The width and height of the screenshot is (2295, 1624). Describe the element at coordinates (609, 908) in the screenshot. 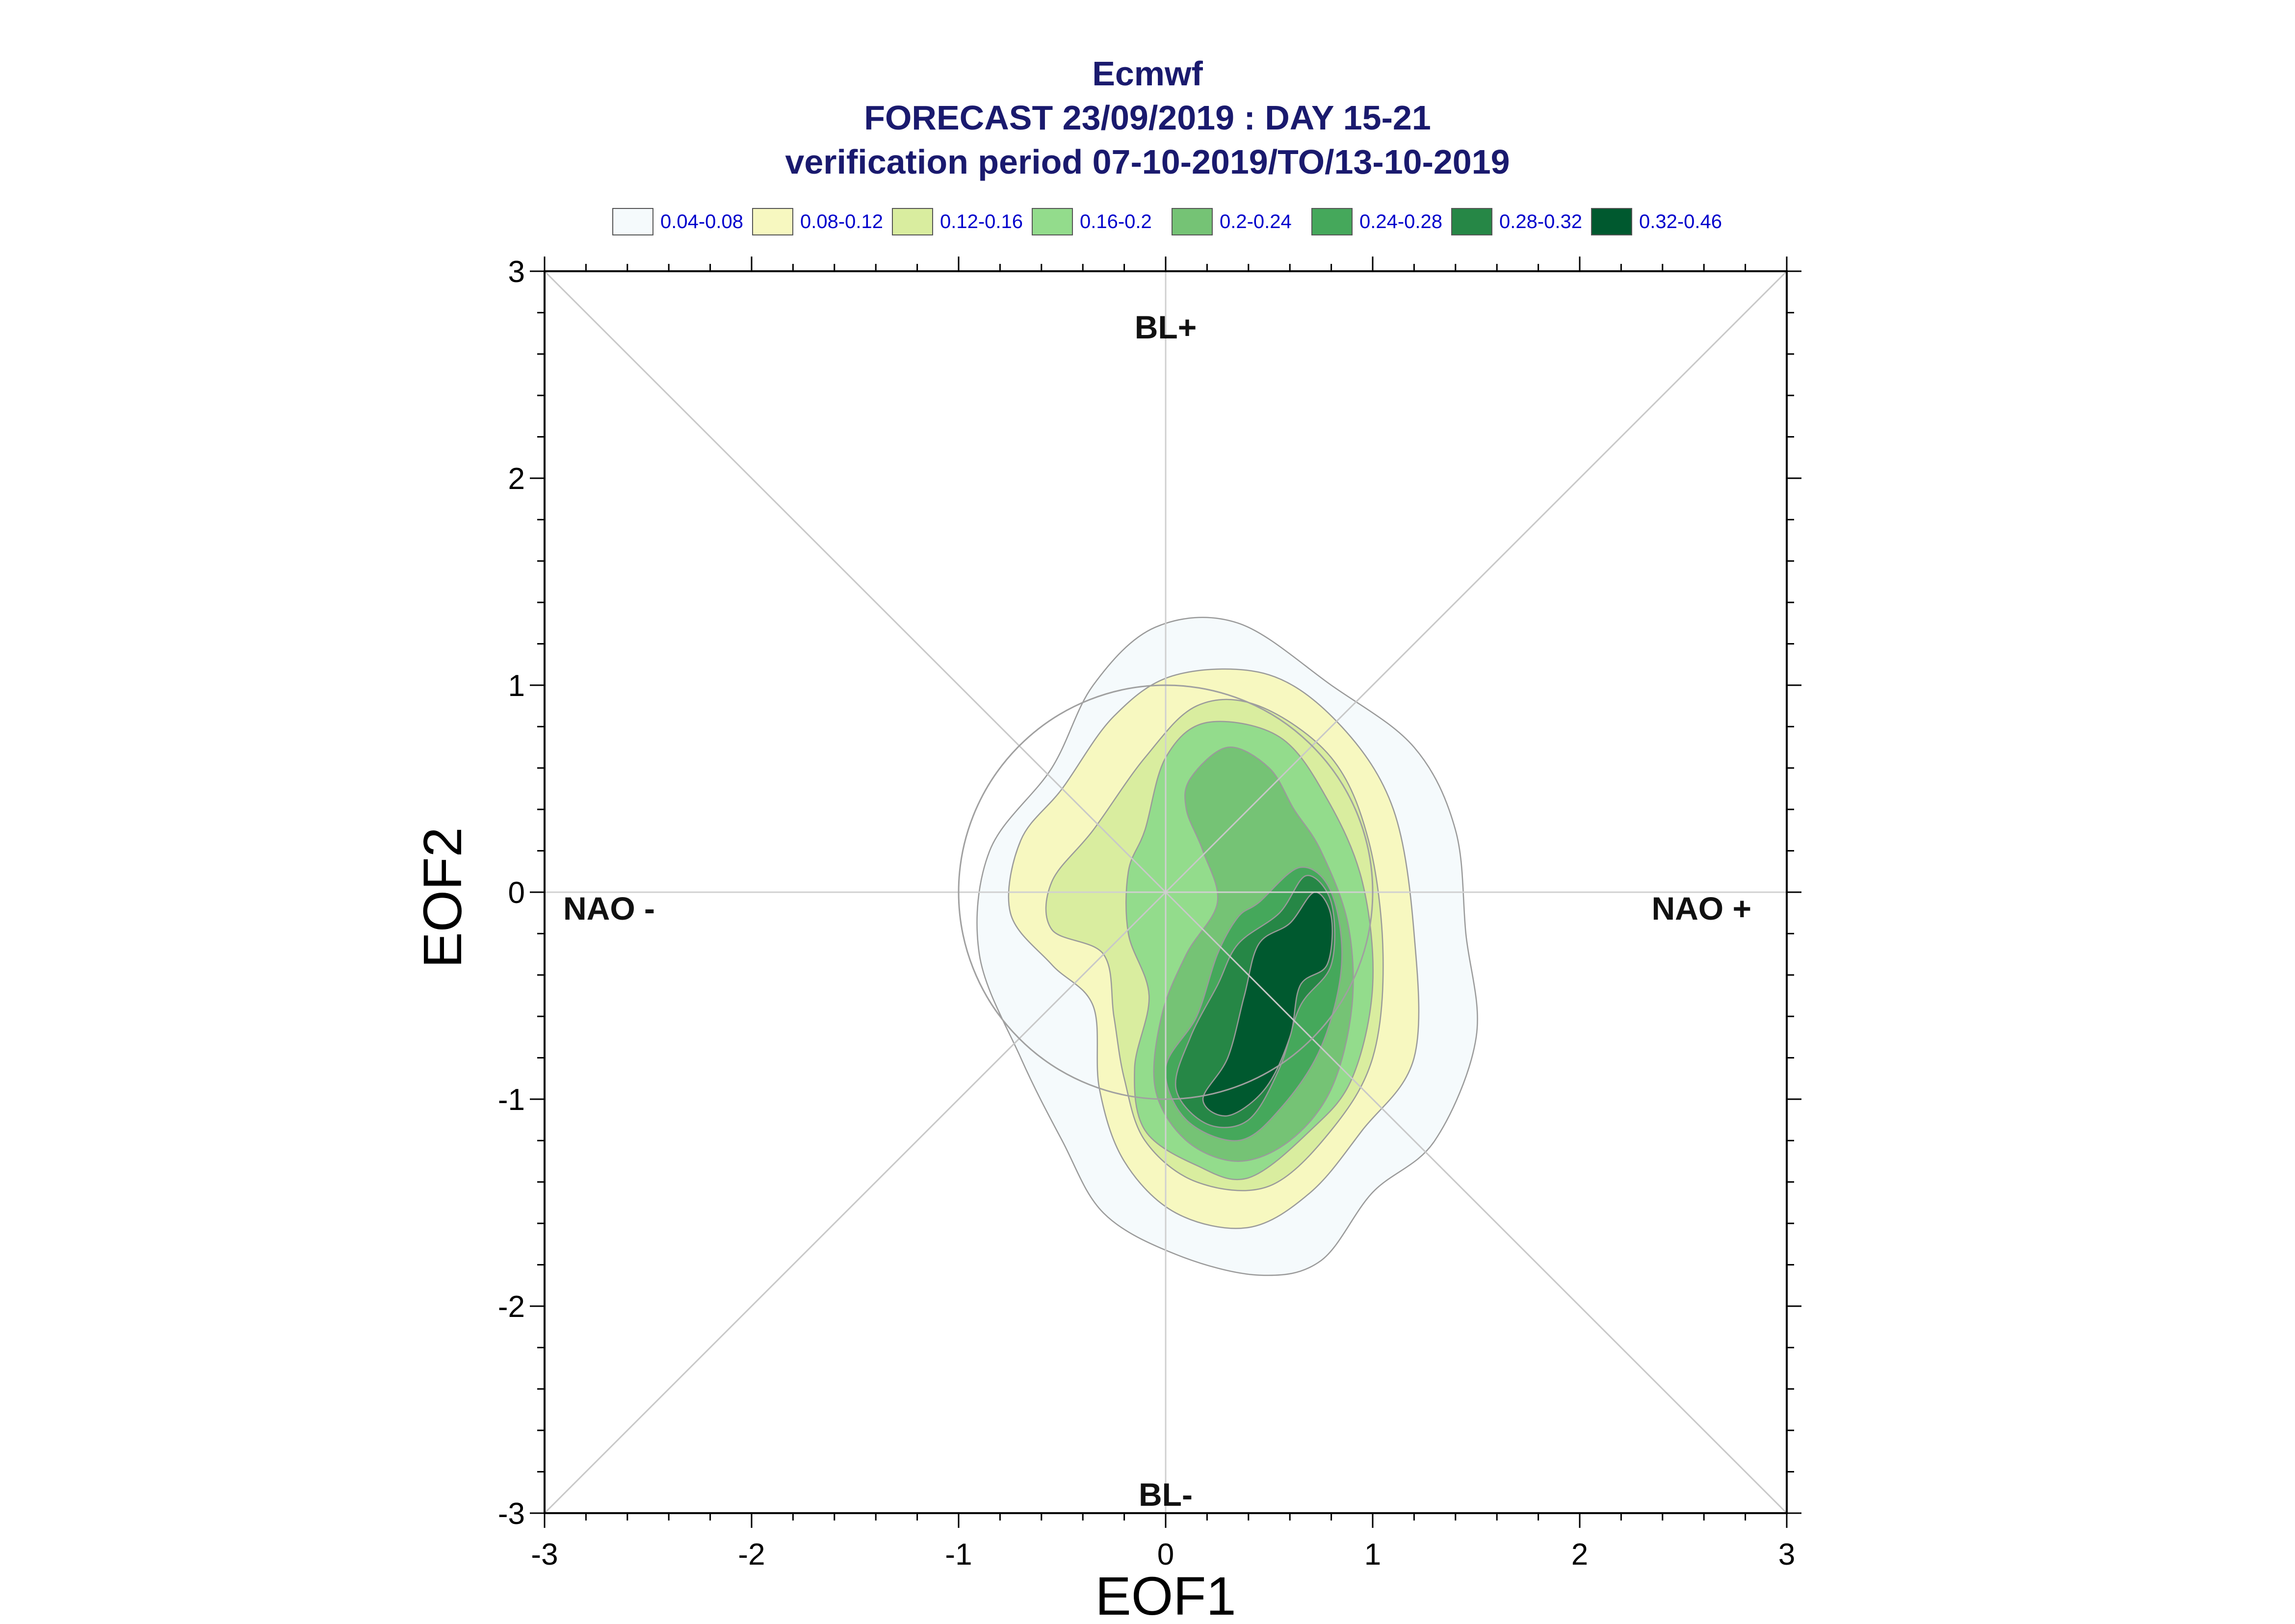

I see `regime-label-nao-minus: NAO -` at that location.